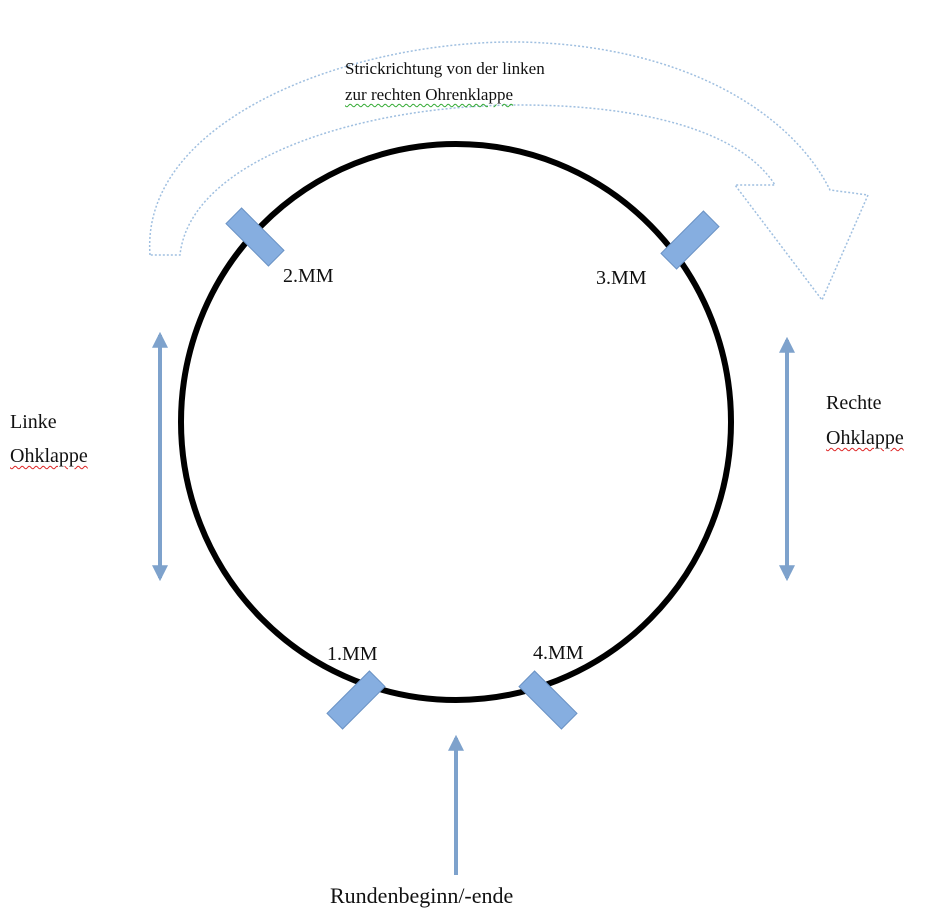 This screenshot has width=943, height=915. I want to click on marker-label: 3.MM, so click(621, 278).